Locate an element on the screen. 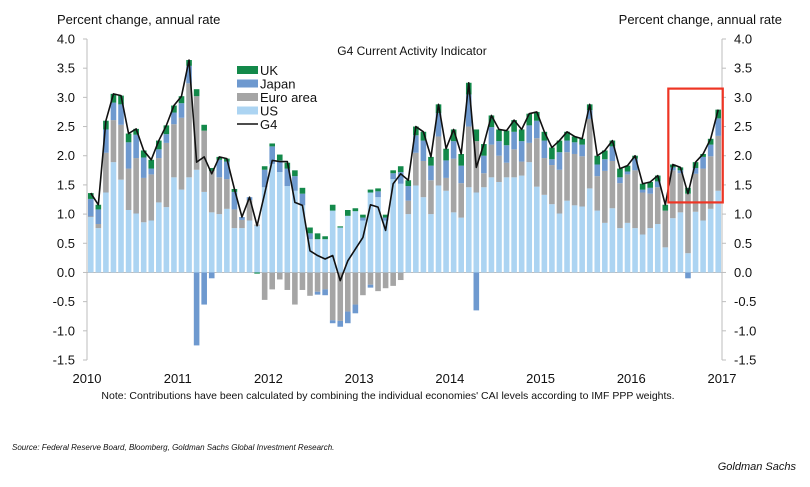  y-tick-label-left: 4.0 is located at coordinates (66, 39).